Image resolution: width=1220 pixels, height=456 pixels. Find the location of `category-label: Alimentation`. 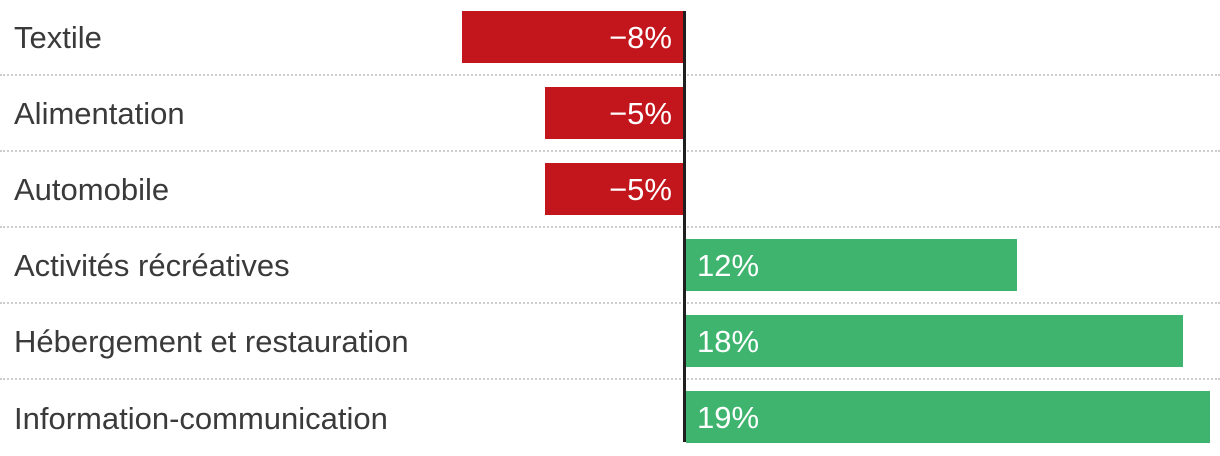

category-label: Alimentation is located at coordinates (99, 113).